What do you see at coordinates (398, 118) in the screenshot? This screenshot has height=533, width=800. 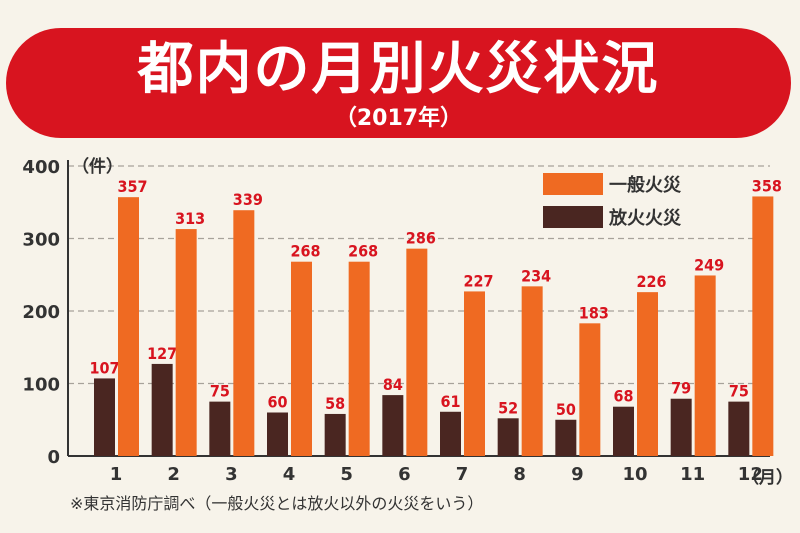 I see `chart-subtitle: （2017年）` at bounding box center [398, 118].